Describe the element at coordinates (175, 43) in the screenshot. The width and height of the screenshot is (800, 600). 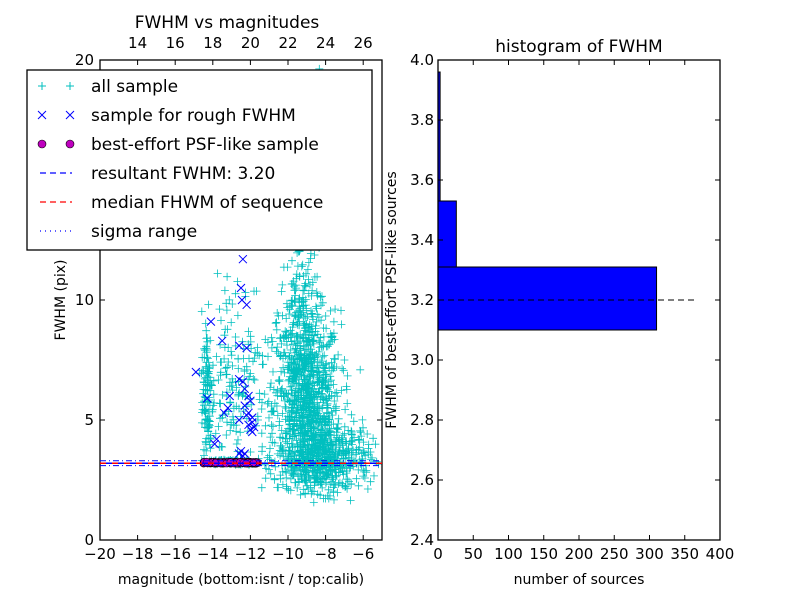
I see `top-tick-label: 16` at that location.